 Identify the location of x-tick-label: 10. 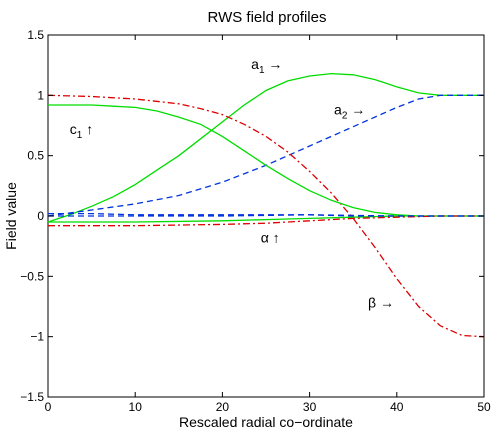
(136, 407).